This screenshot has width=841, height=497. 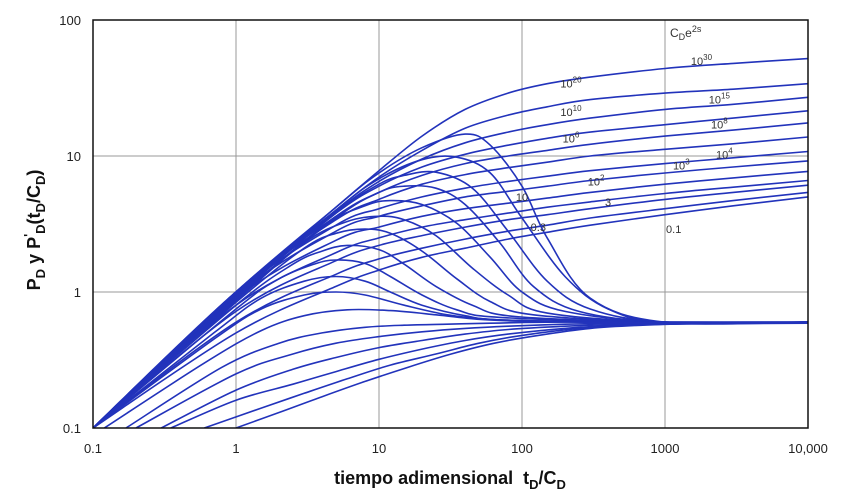 I want to click on y-tick-label: 10, so click(x=74, y=156).